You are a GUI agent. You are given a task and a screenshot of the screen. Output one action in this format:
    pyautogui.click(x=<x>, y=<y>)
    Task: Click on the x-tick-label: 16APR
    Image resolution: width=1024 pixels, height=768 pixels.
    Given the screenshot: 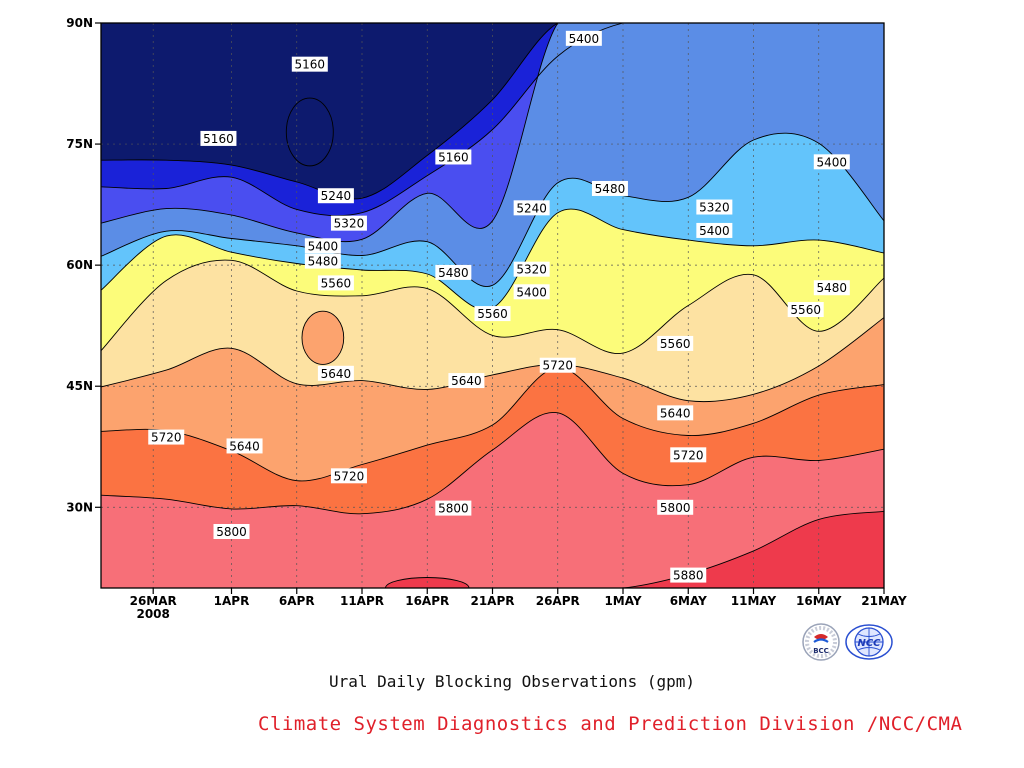 What is the action you would take?
    pyautogui.click(x=427, y=601)
    